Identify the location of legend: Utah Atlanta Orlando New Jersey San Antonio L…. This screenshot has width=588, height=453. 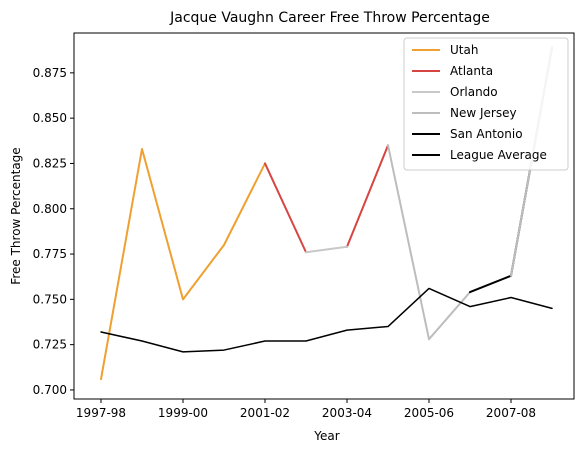
(486, 104).